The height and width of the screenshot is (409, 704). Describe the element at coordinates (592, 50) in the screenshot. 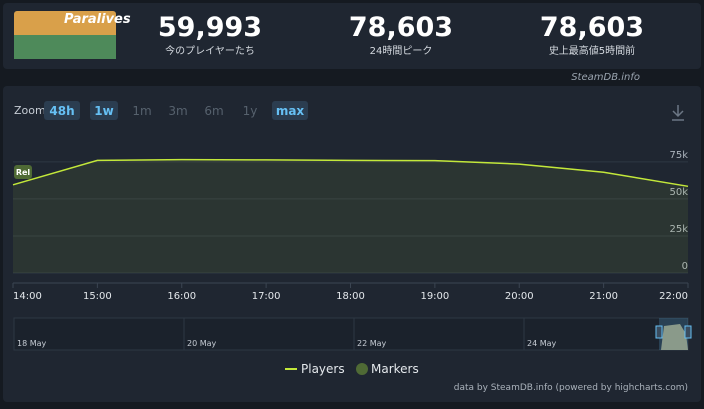

I see `stat-label: 史上最高値5時間前` at that location.